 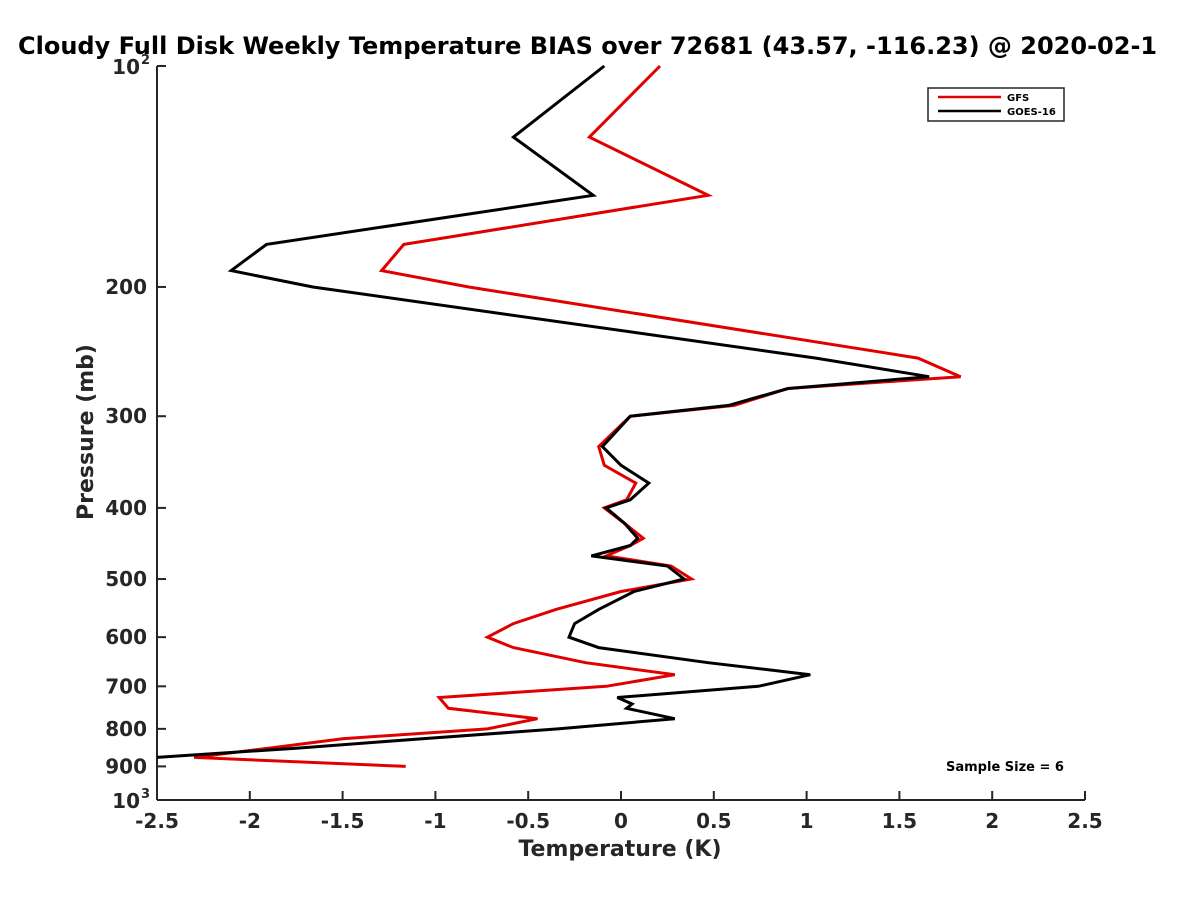 I want to click on legend: GFS GOES-16, so click(x=996, y=104).